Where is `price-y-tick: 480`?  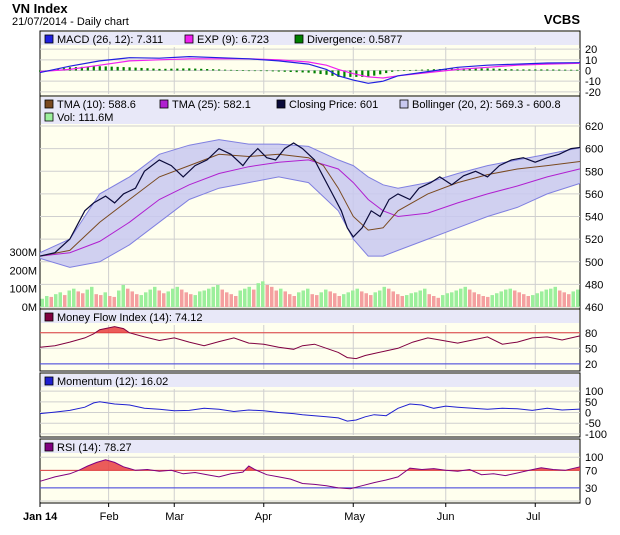 price-y-tick: 480 is located at coordinates (594, 285).